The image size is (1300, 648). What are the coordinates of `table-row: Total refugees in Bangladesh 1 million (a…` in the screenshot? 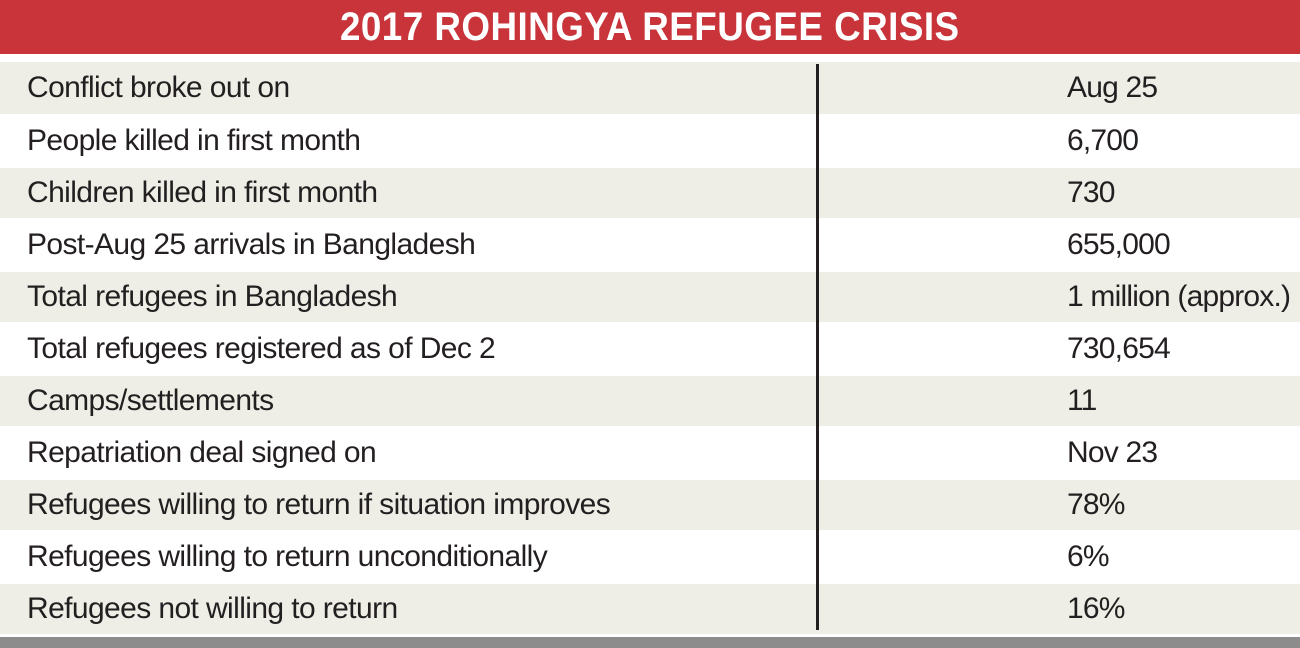 It's located at (650, 297).